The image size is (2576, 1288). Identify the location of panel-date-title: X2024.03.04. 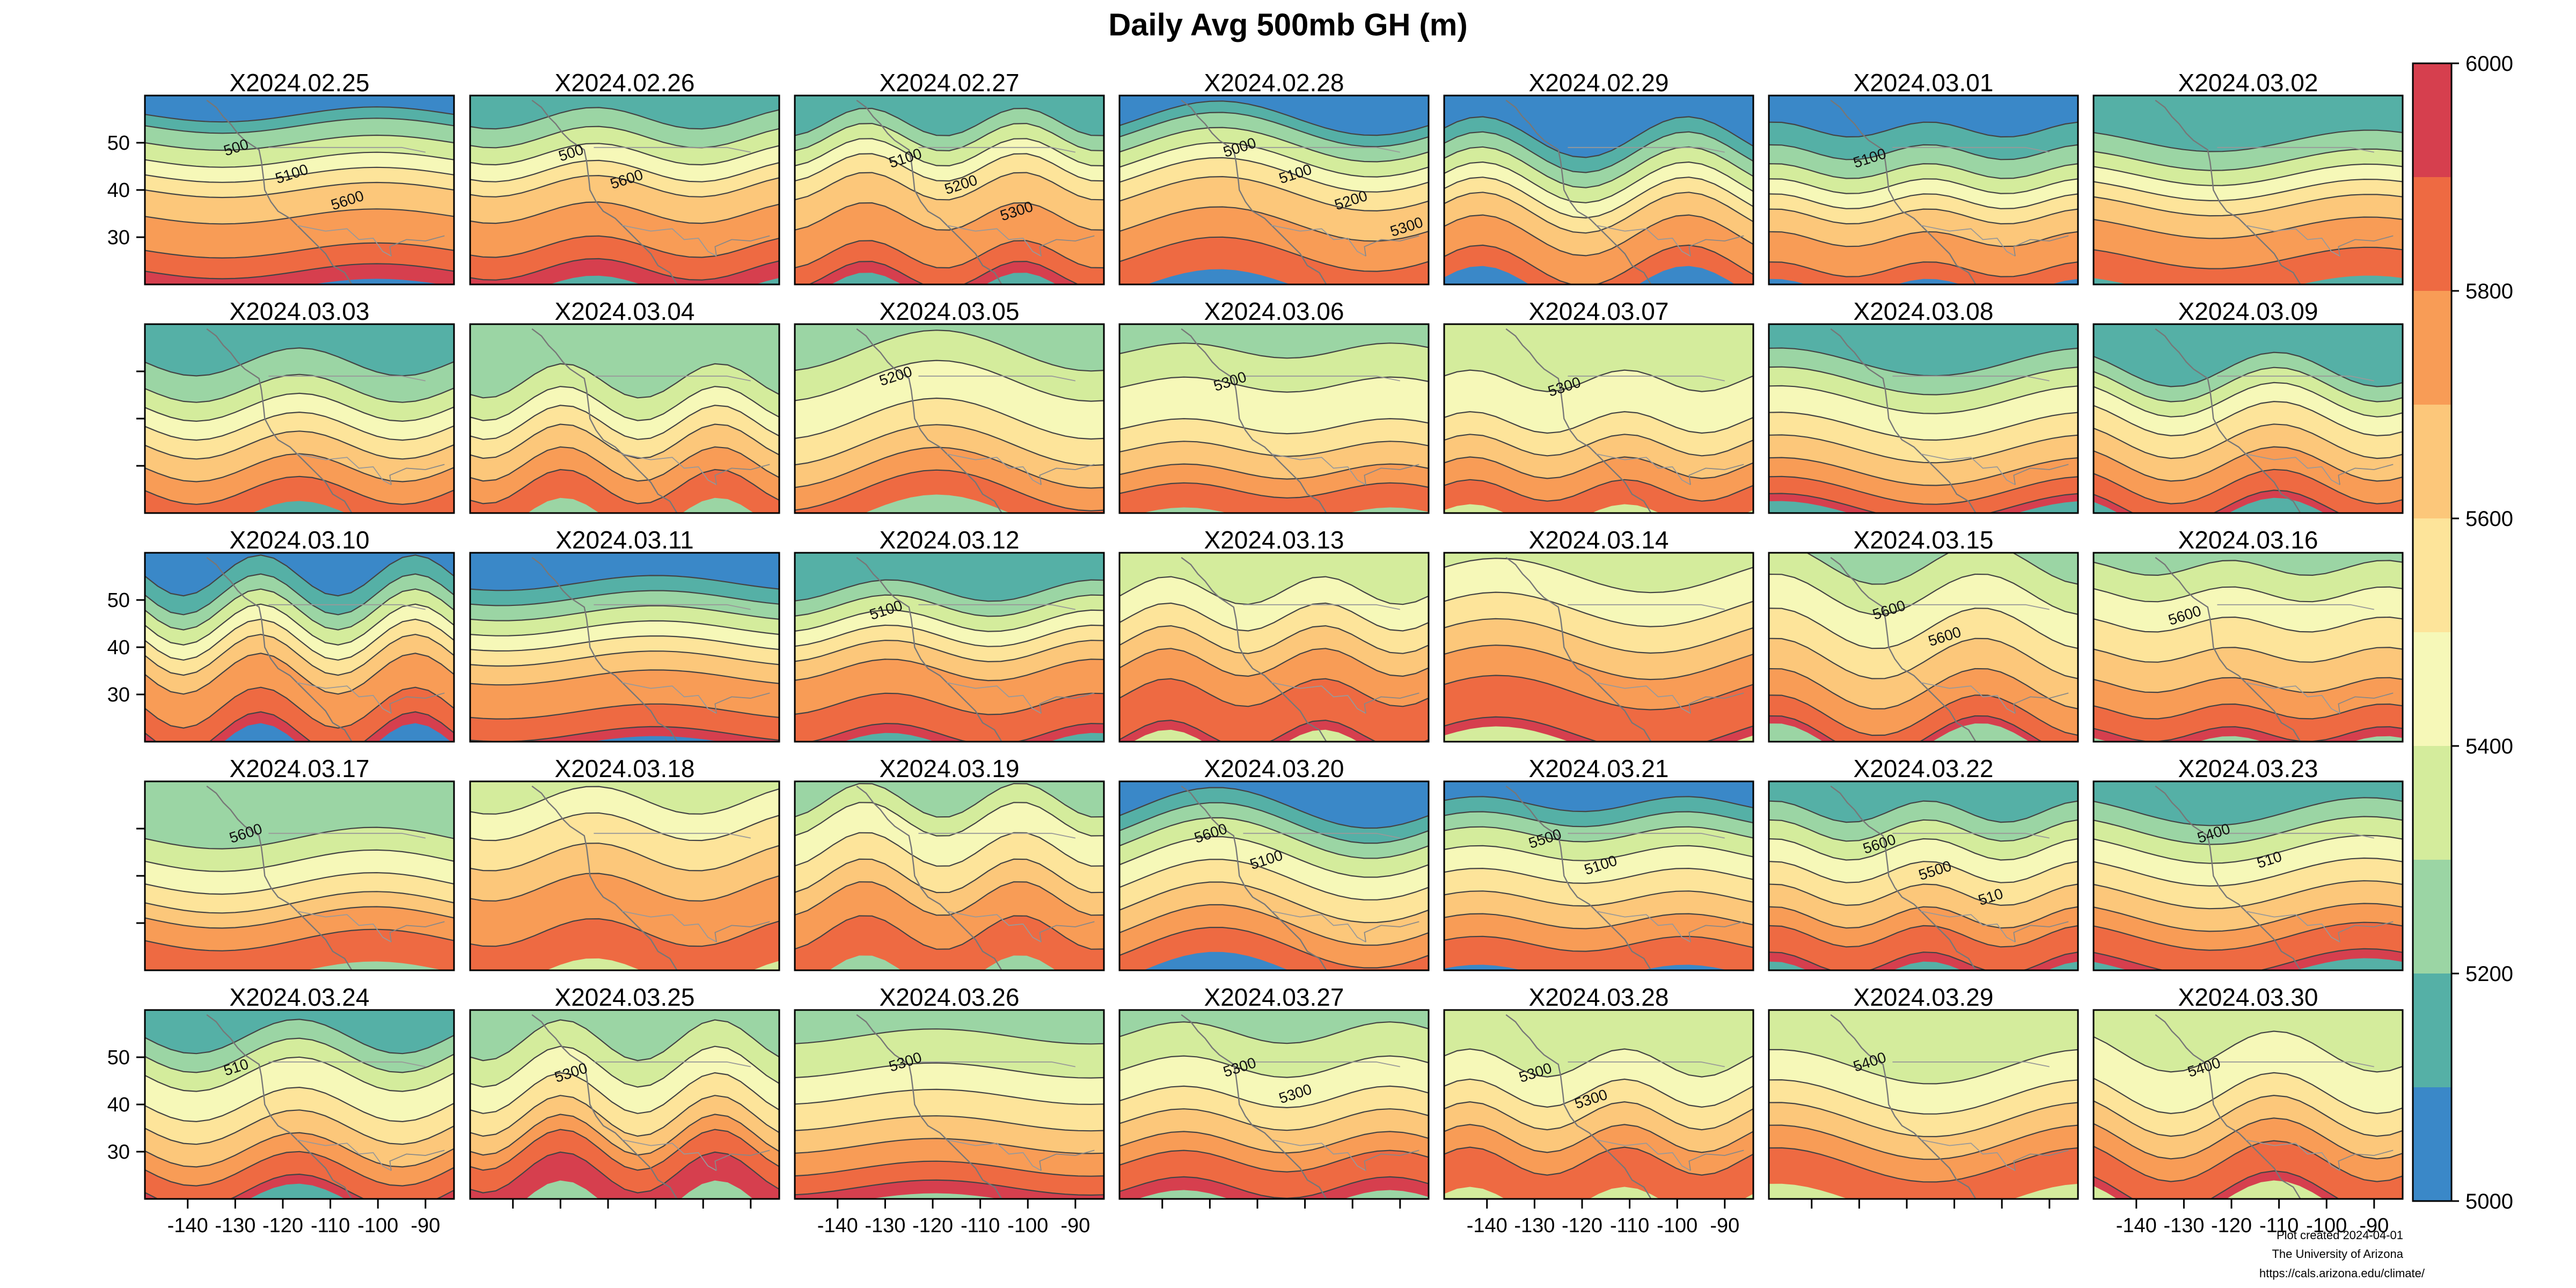
(625, 311).